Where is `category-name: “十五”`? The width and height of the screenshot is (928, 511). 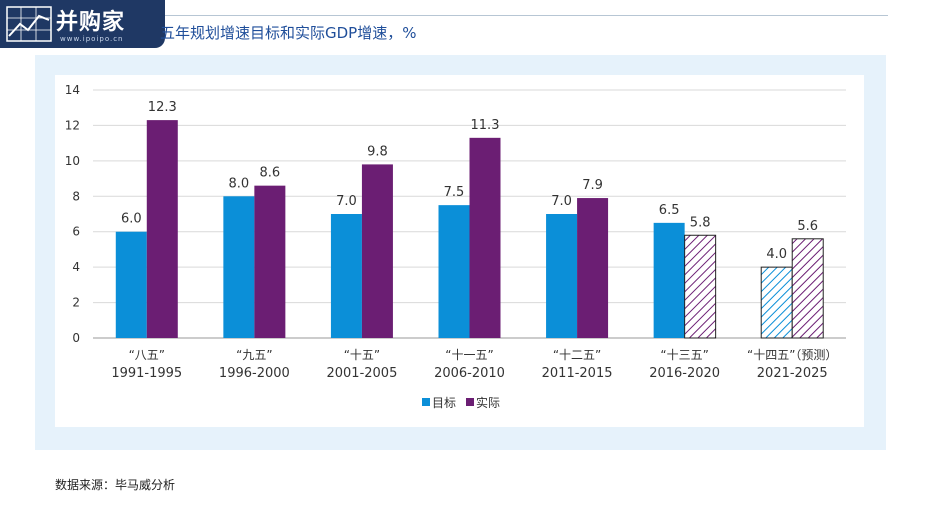
category-name: “十五” is located at coordinates (362, 355).